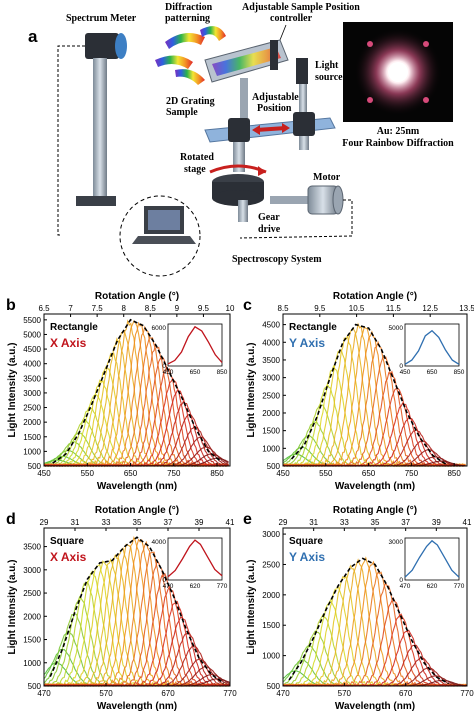 The image size is (474, 718). I want to click on label-grating-2: Sample, so click(182, 112).